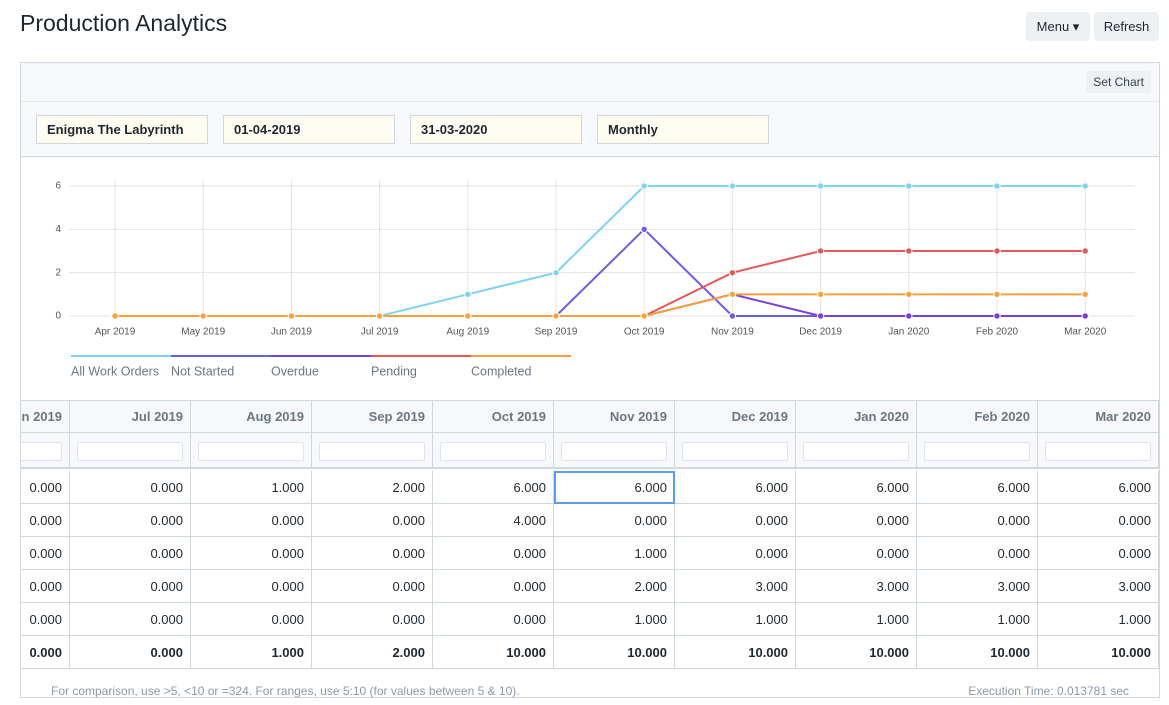 This screenshot has height=705, width=1169. I want to click on y-tick-label: 2, so click(58, 272).